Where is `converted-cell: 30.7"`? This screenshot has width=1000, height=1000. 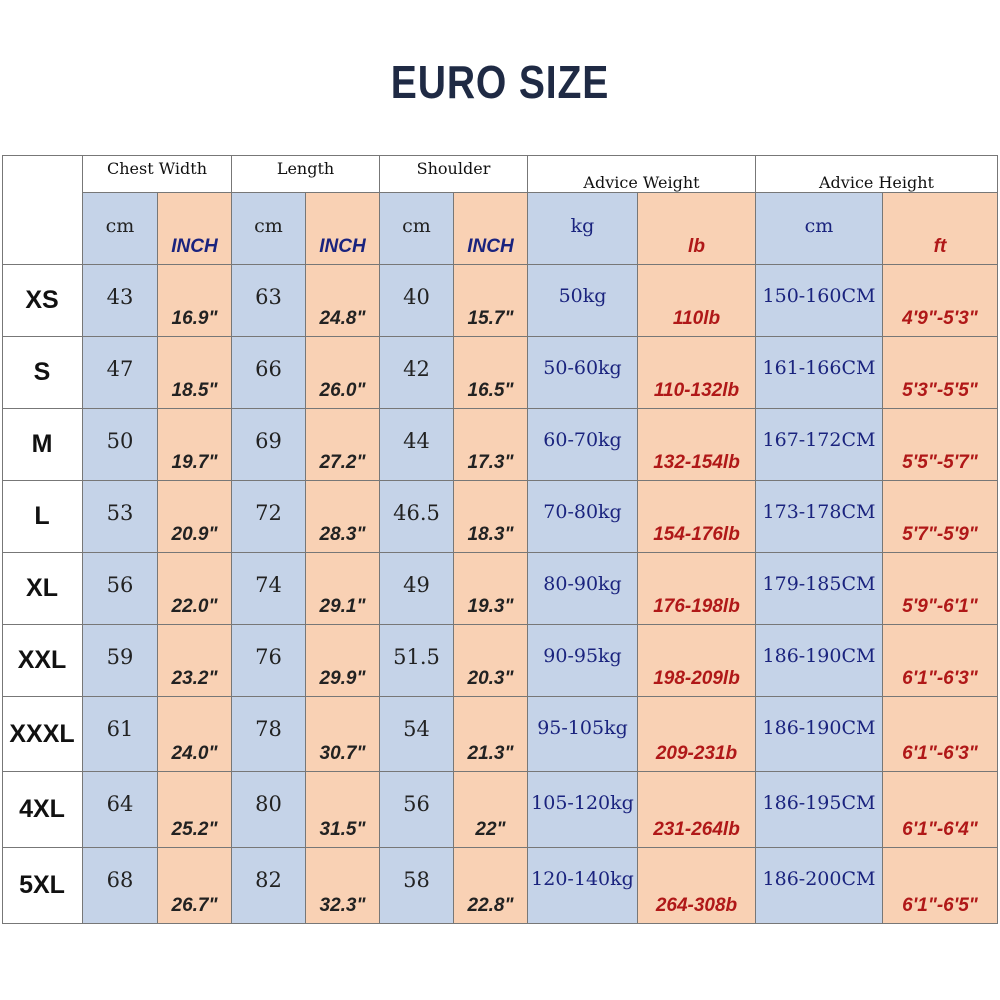 converted-cell: 30.7" is located at coordinates (343, 734).